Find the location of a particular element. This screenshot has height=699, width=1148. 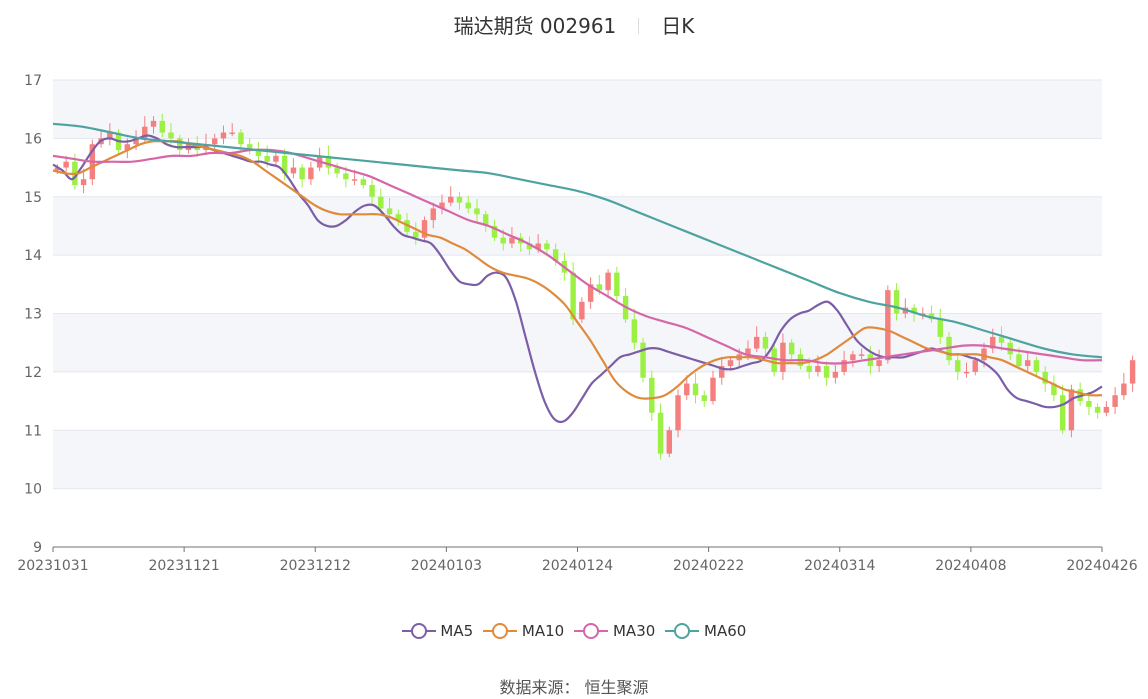

legend-item-ma30: MA30 is located at coordinates (614, 631).